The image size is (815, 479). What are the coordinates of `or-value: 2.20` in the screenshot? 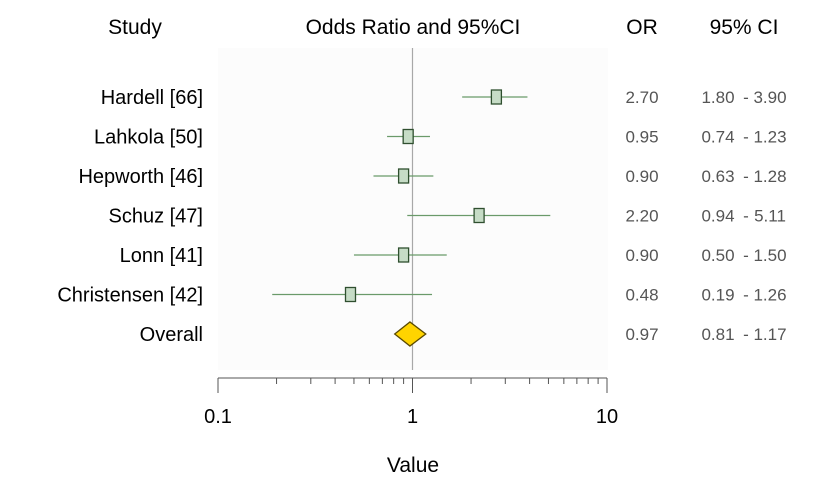 It's located at (641, 216).